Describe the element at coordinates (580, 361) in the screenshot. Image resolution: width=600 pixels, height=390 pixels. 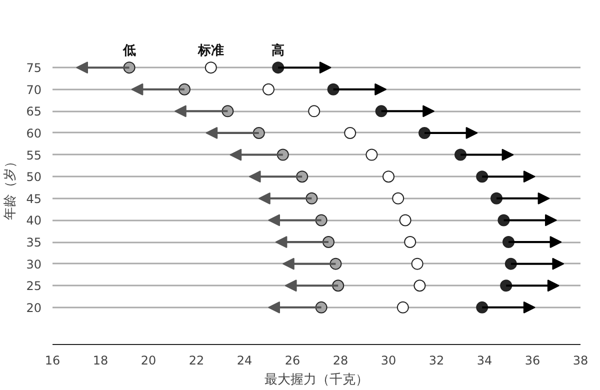
I see `x-tick-label: 38` at that location.